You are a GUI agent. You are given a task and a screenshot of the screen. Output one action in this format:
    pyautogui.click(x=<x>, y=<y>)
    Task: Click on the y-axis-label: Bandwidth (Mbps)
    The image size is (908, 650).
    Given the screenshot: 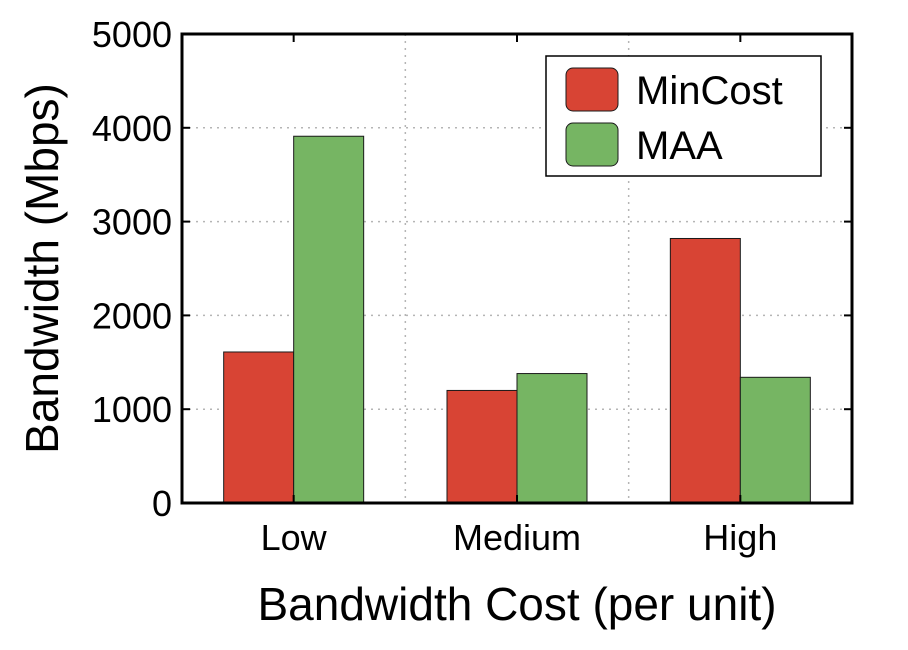 What is the action you would take?
    pyautogui.click(x=42, y=268)
    